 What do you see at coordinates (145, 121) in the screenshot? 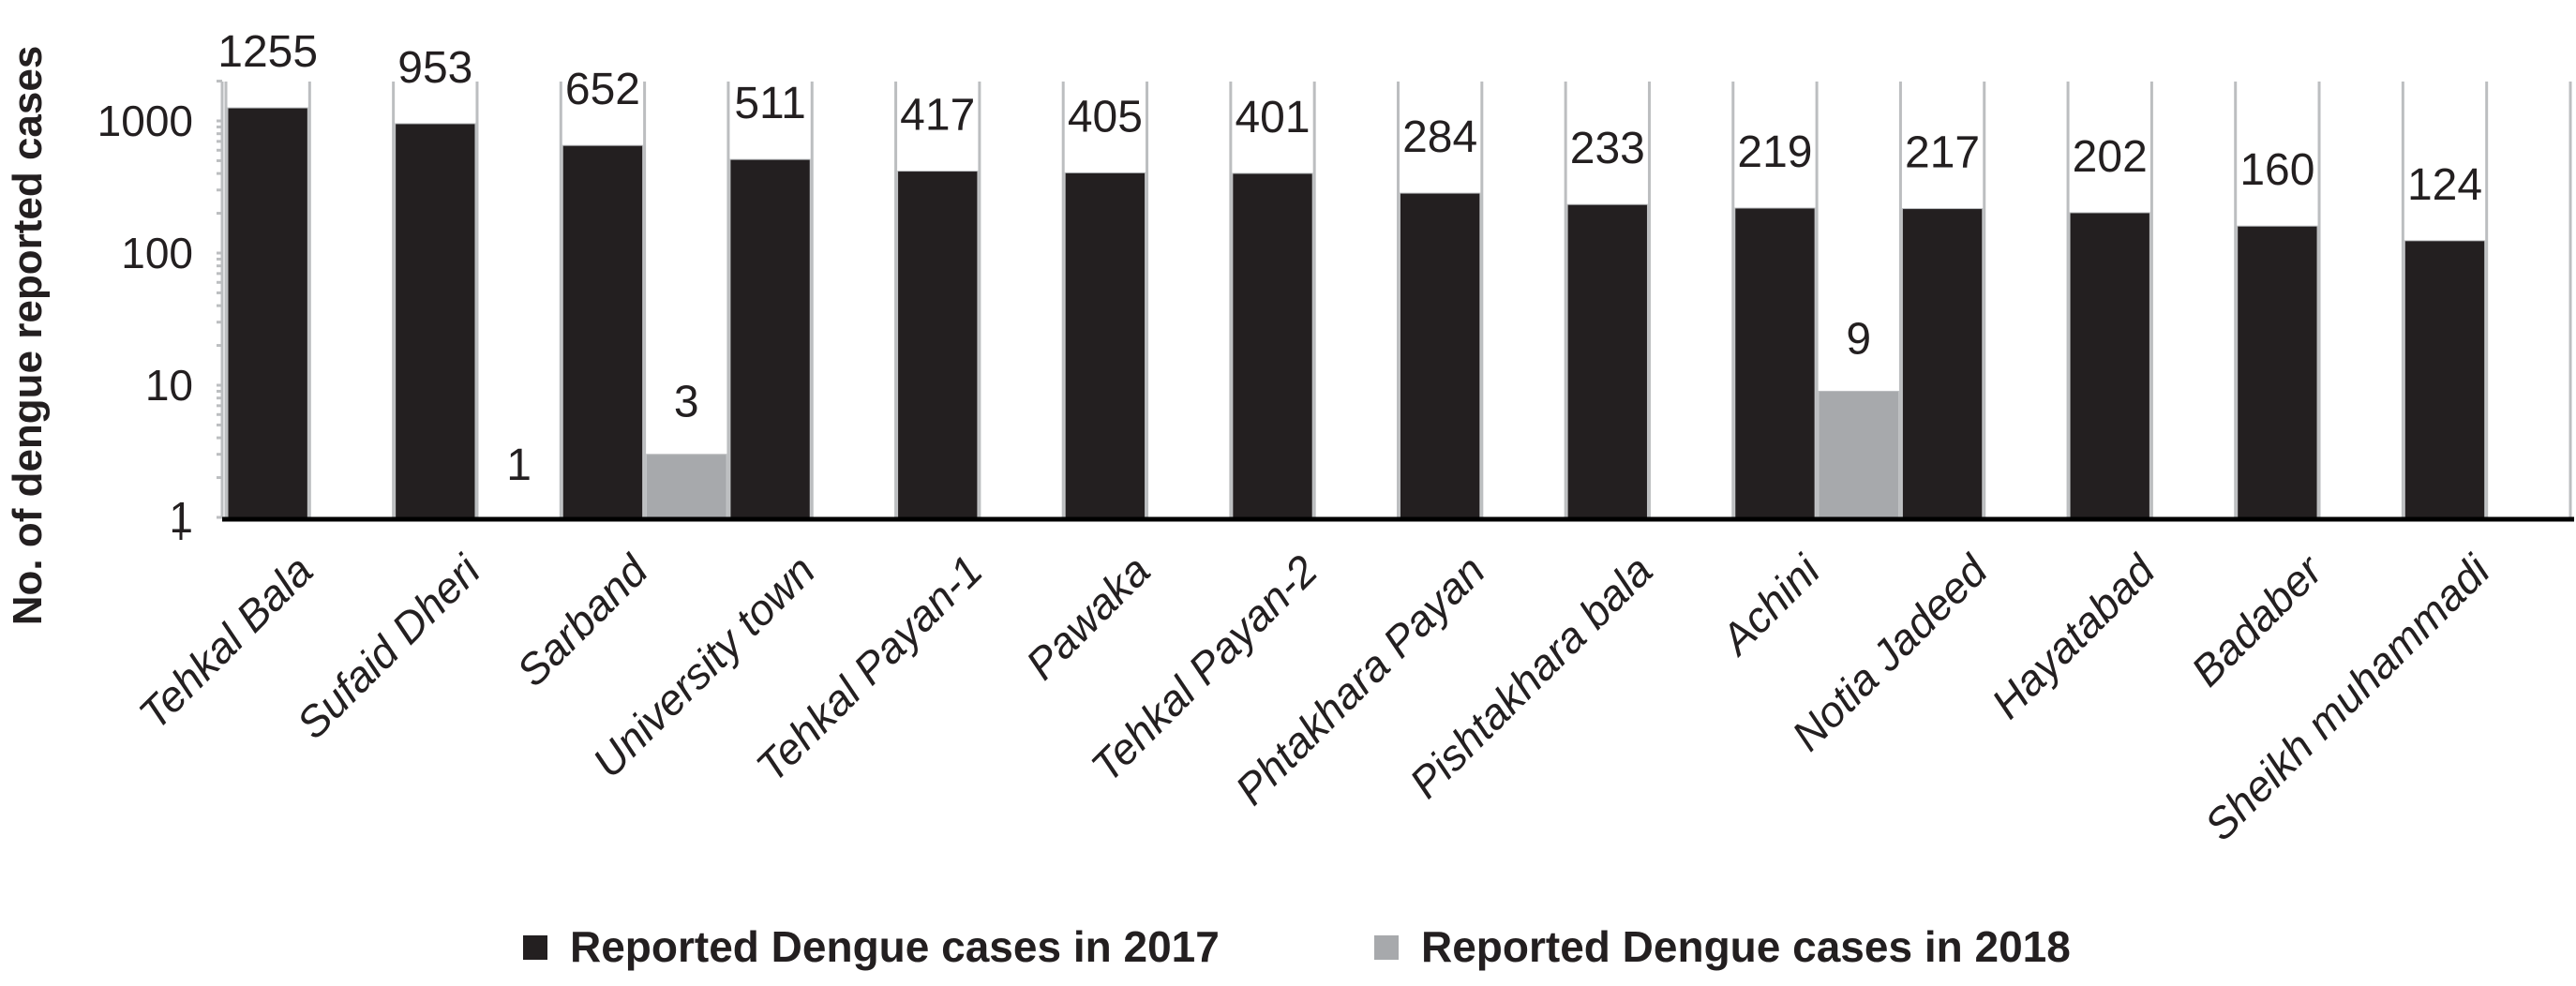
I see `y-tick-label: 1000` at bounding box center [145, 121].